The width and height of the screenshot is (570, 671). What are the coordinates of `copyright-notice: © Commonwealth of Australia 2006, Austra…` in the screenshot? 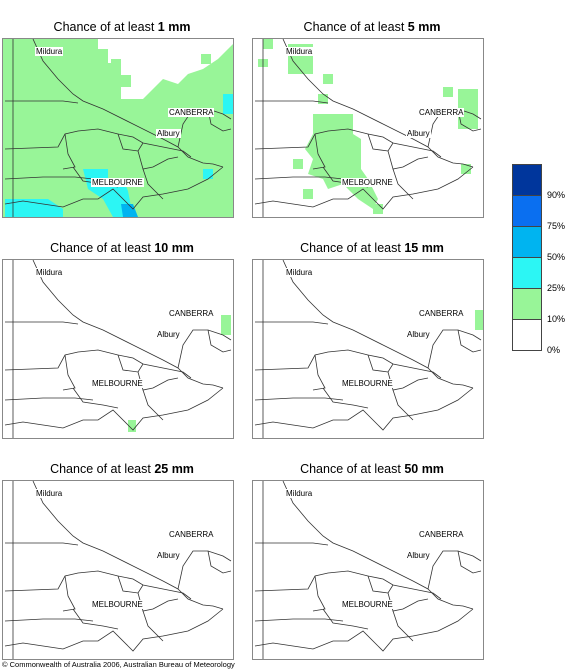 It's located at (118, 664).